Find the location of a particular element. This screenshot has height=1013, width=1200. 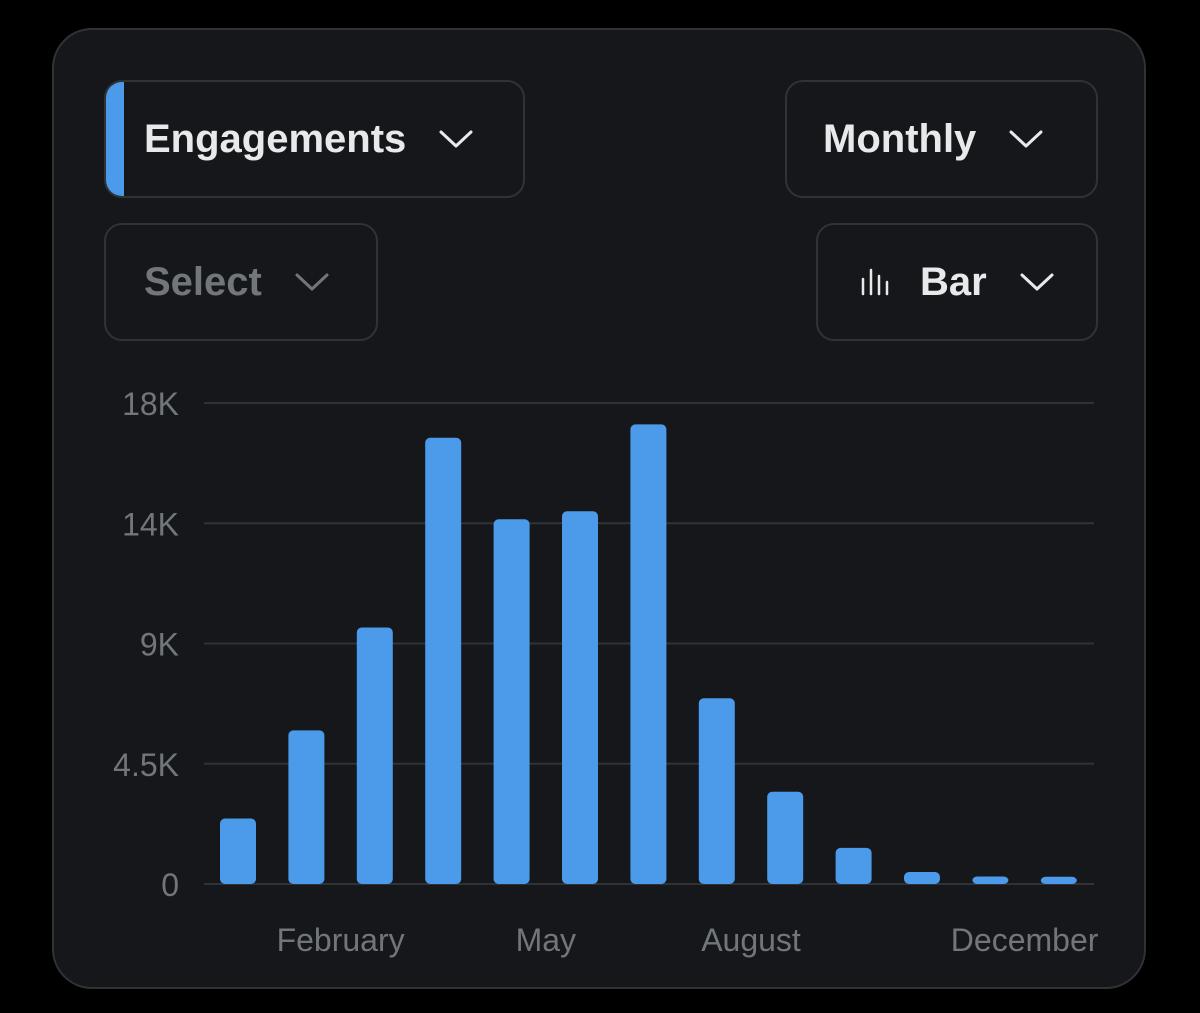

bar-june is located at coordinates (580, 697).